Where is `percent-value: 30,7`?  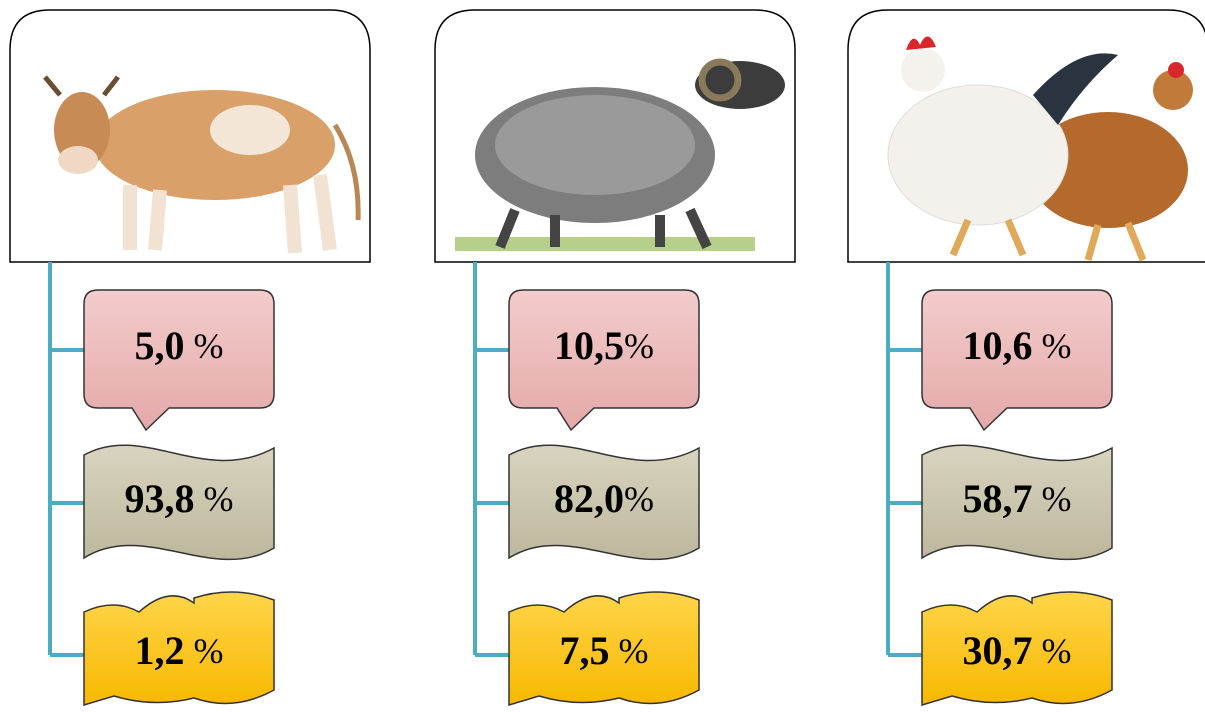 percent-value: 30,7 is located at coordinates (998, 650).